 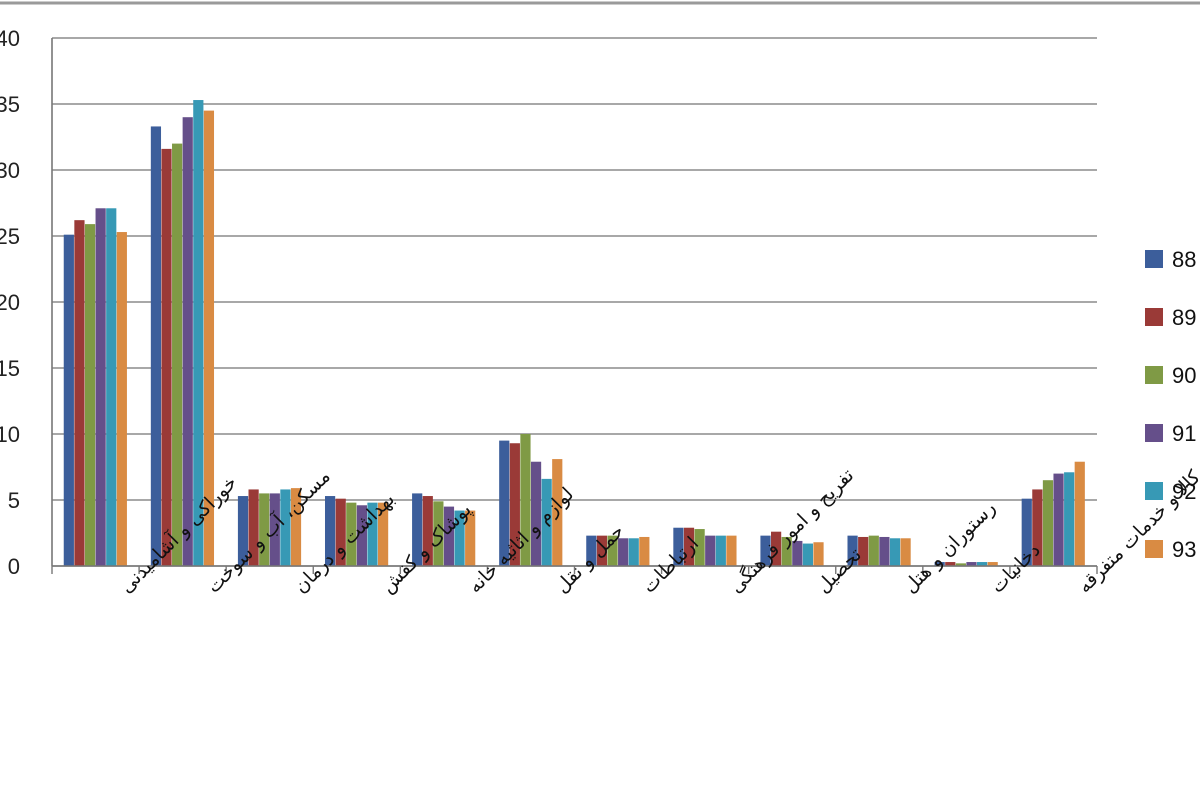 What do you see at coordinates (949, 547) in the screenshot?
I see `category-label: رستوران و هتل` at bounding box center [949, 547].